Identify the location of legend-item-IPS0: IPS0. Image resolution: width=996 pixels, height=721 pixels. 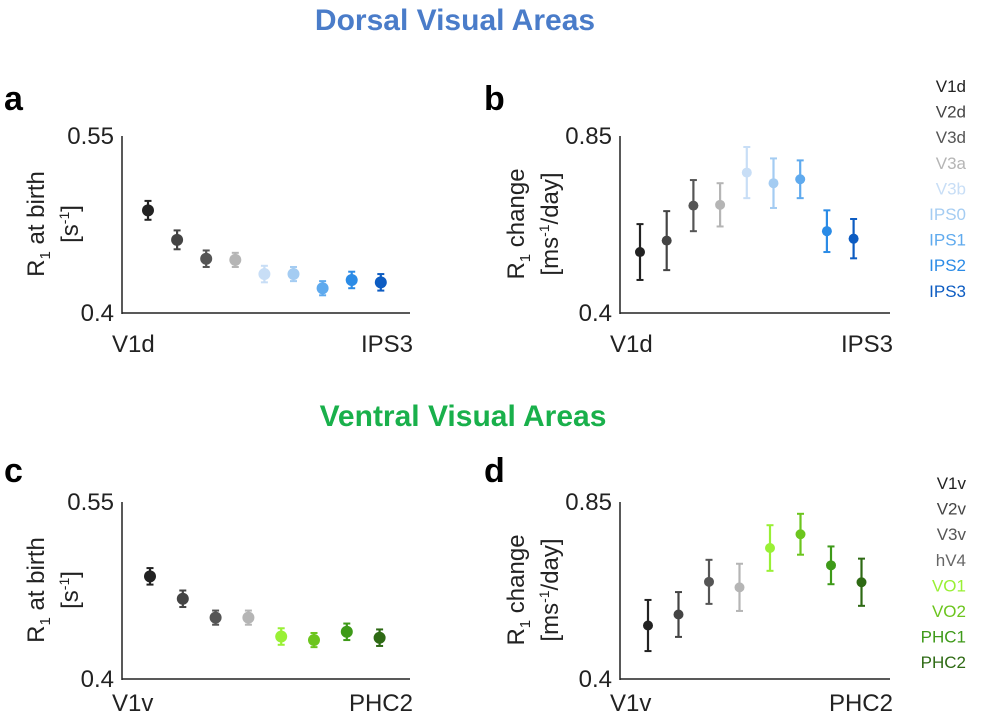
(947, 214).